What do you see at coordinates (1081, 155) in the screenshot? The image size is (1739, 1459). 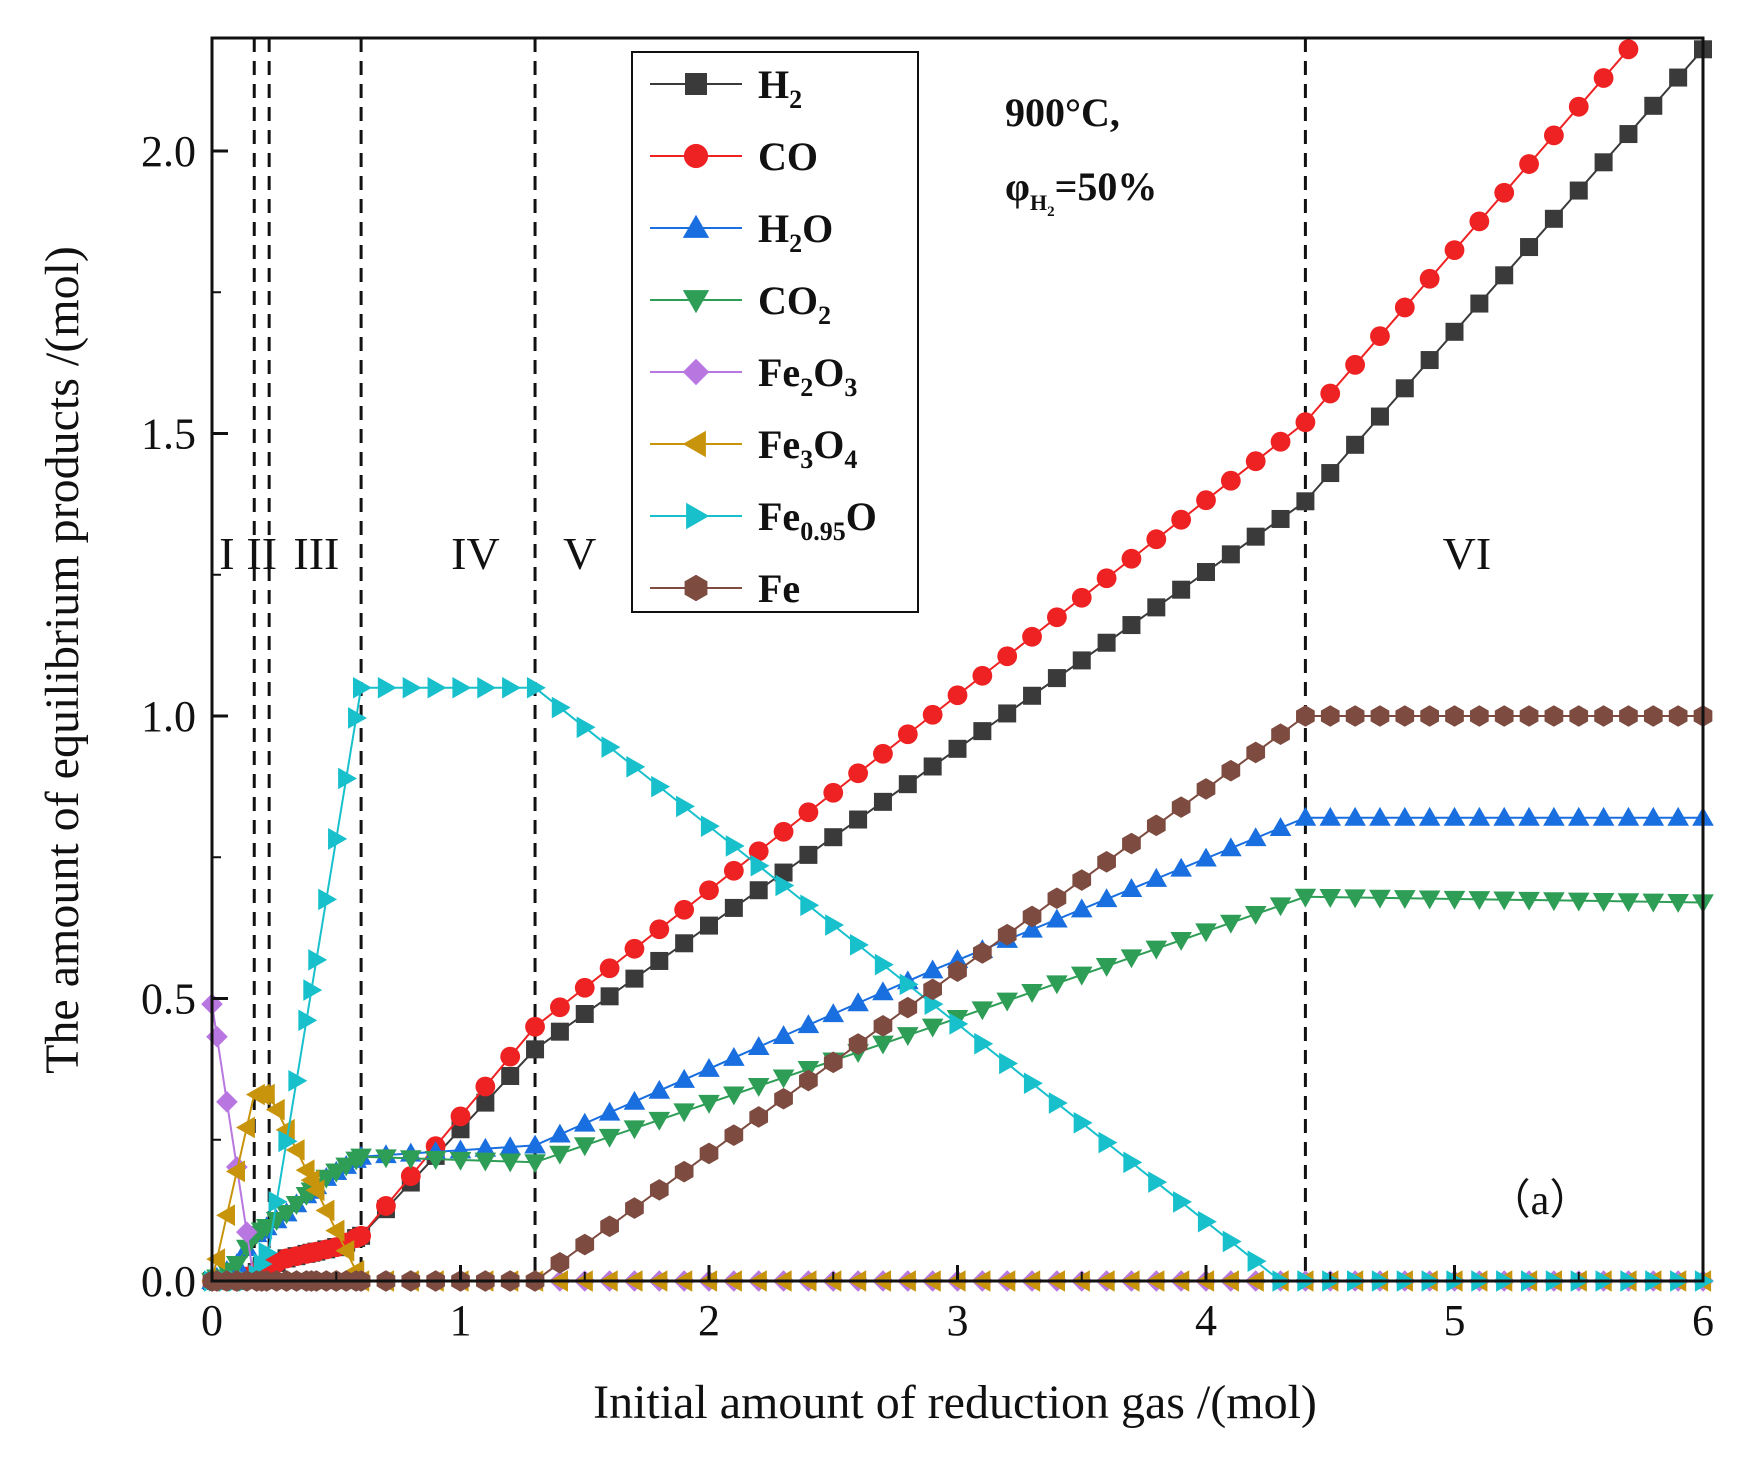 I see `condition-annotation: 900°C, φH2=50%` at bounding box center [1081, 155].